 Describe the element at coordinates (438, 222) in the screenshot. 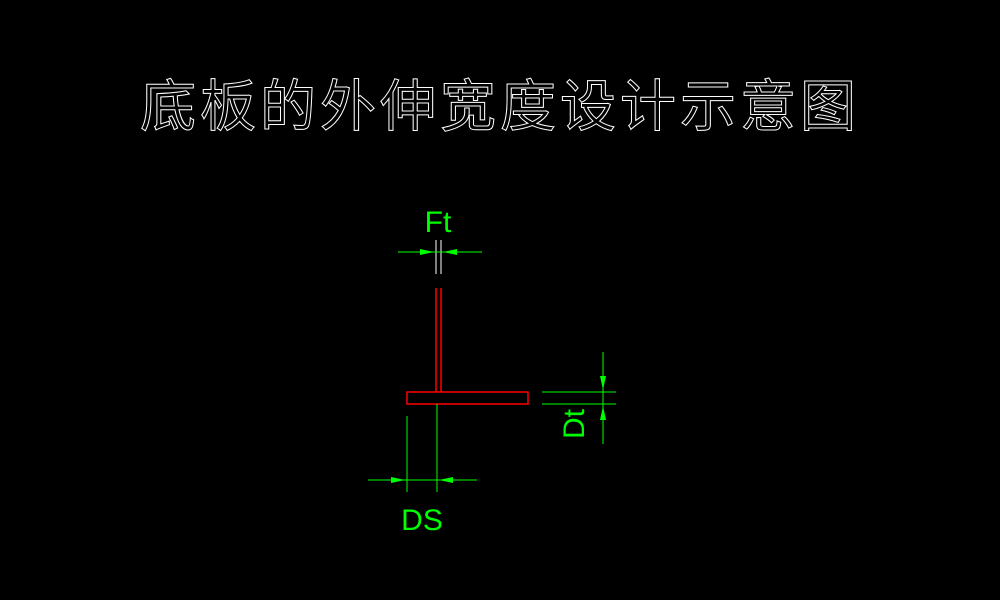

I see `ft-label: Ft` at that location.